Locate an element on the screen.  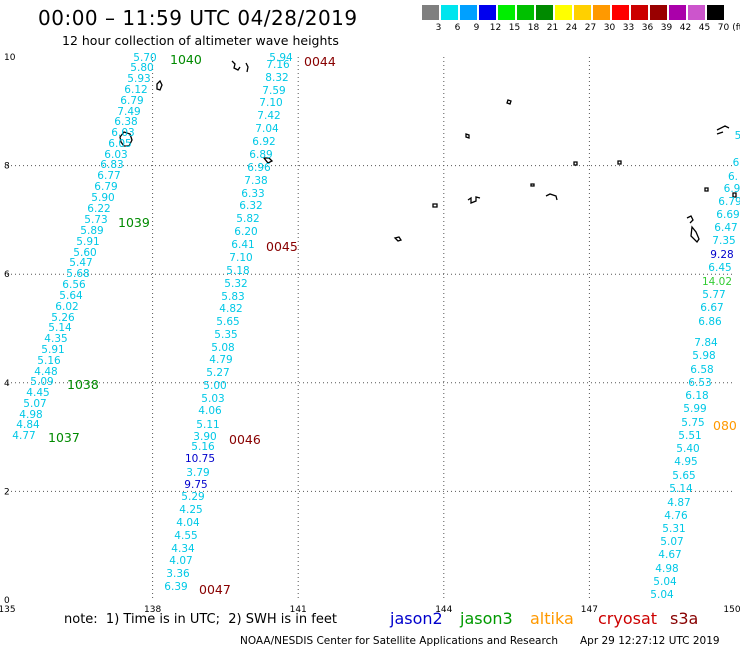
map-title: 00:00 – 11:59 UTC 04/28/2019 is located at coordinates (198, 18).